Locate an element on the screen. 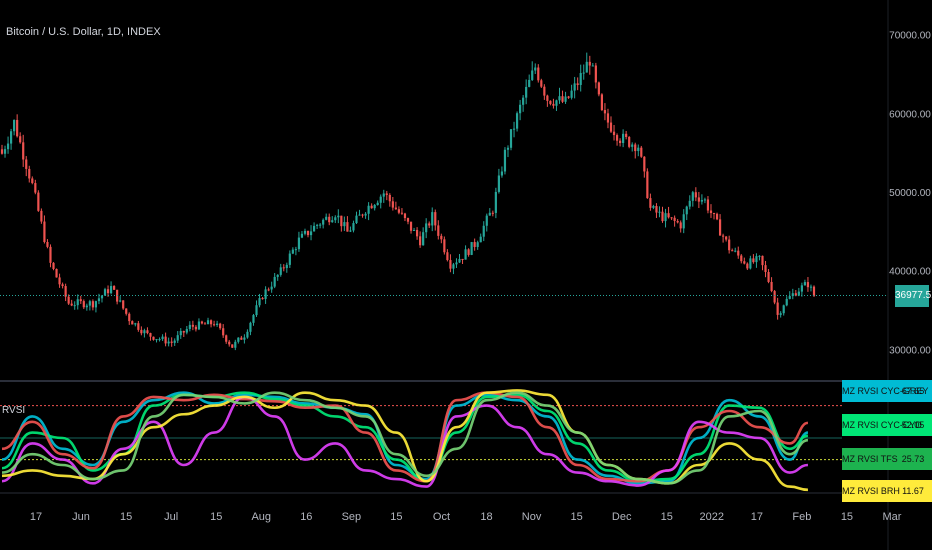 The width and height of the screenshot is (932, 550). y-tick-label: 40000.00 is located at coordinates (910, 272).